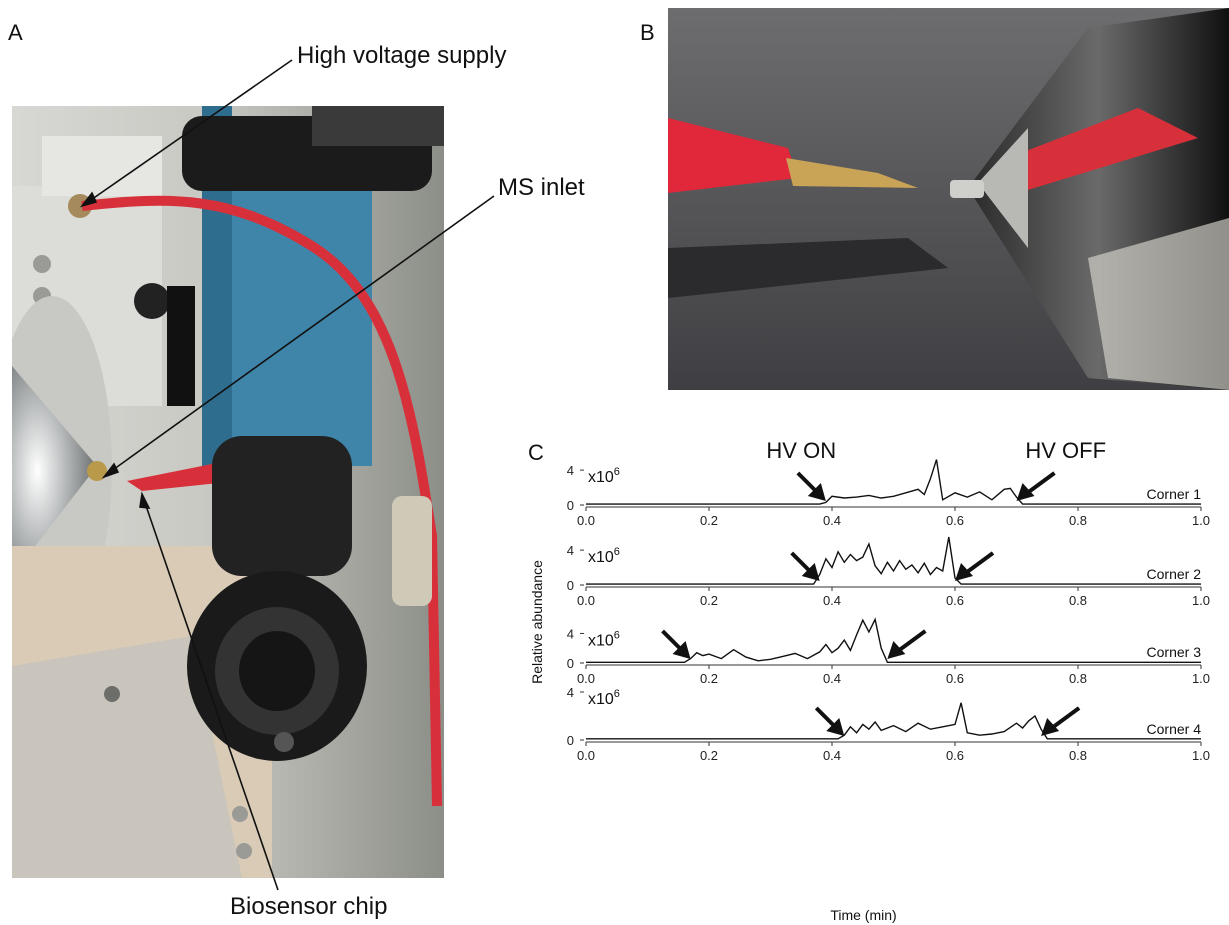 The image size is (1229, 925). I want to click on series-label: Corner 1, so click(1174, 494).